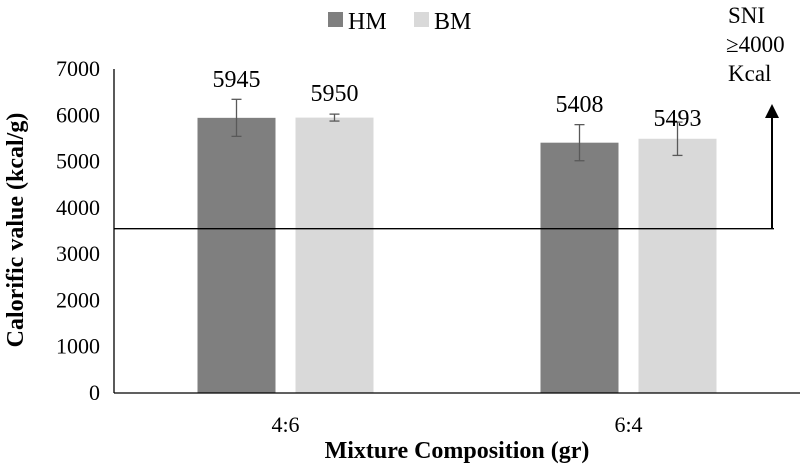 The height and width of the screenshot is (467, 808). What do you see at coordinates (78, 161) in the screenshot?
I see `y-tick-label: 5000` at bounding box center [78, 161].